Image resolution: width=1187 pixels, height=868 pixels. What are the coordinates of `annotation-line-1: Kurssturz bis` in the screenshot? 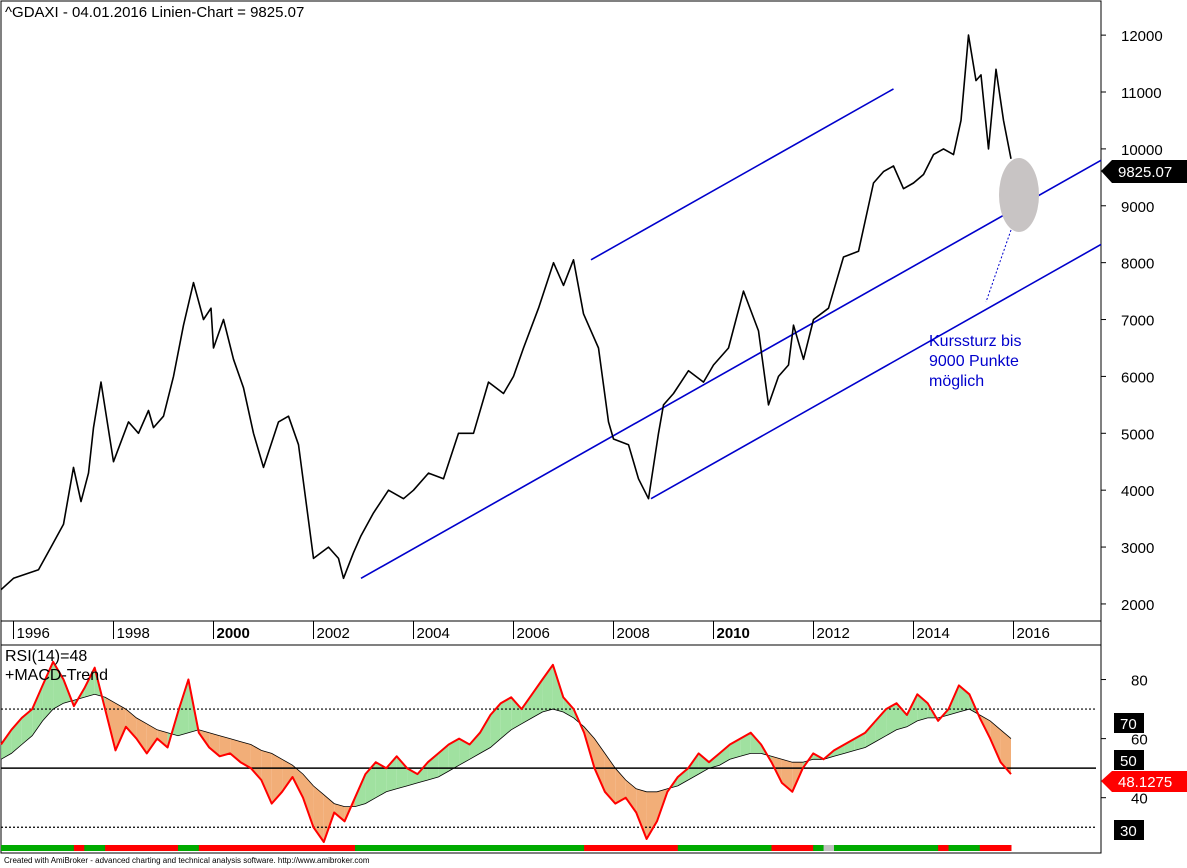 It's located at (975, 341).